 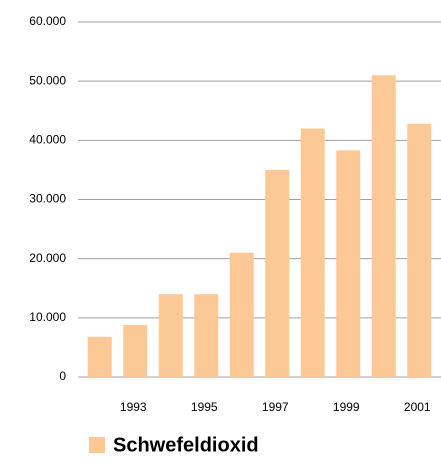 What do you see at coordinates (97, 445) in the screenshot?
I see `legend-swatch` at bounding box center [97, 445].